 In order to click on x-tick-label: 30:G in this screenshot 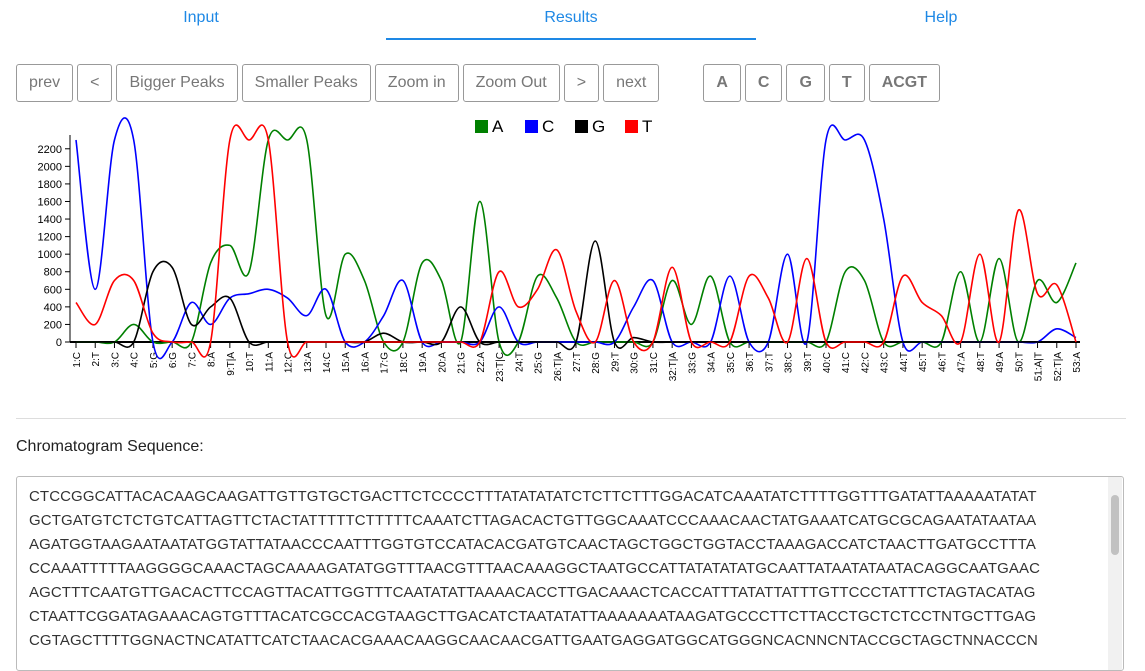, I will do `click(635, 363)`.